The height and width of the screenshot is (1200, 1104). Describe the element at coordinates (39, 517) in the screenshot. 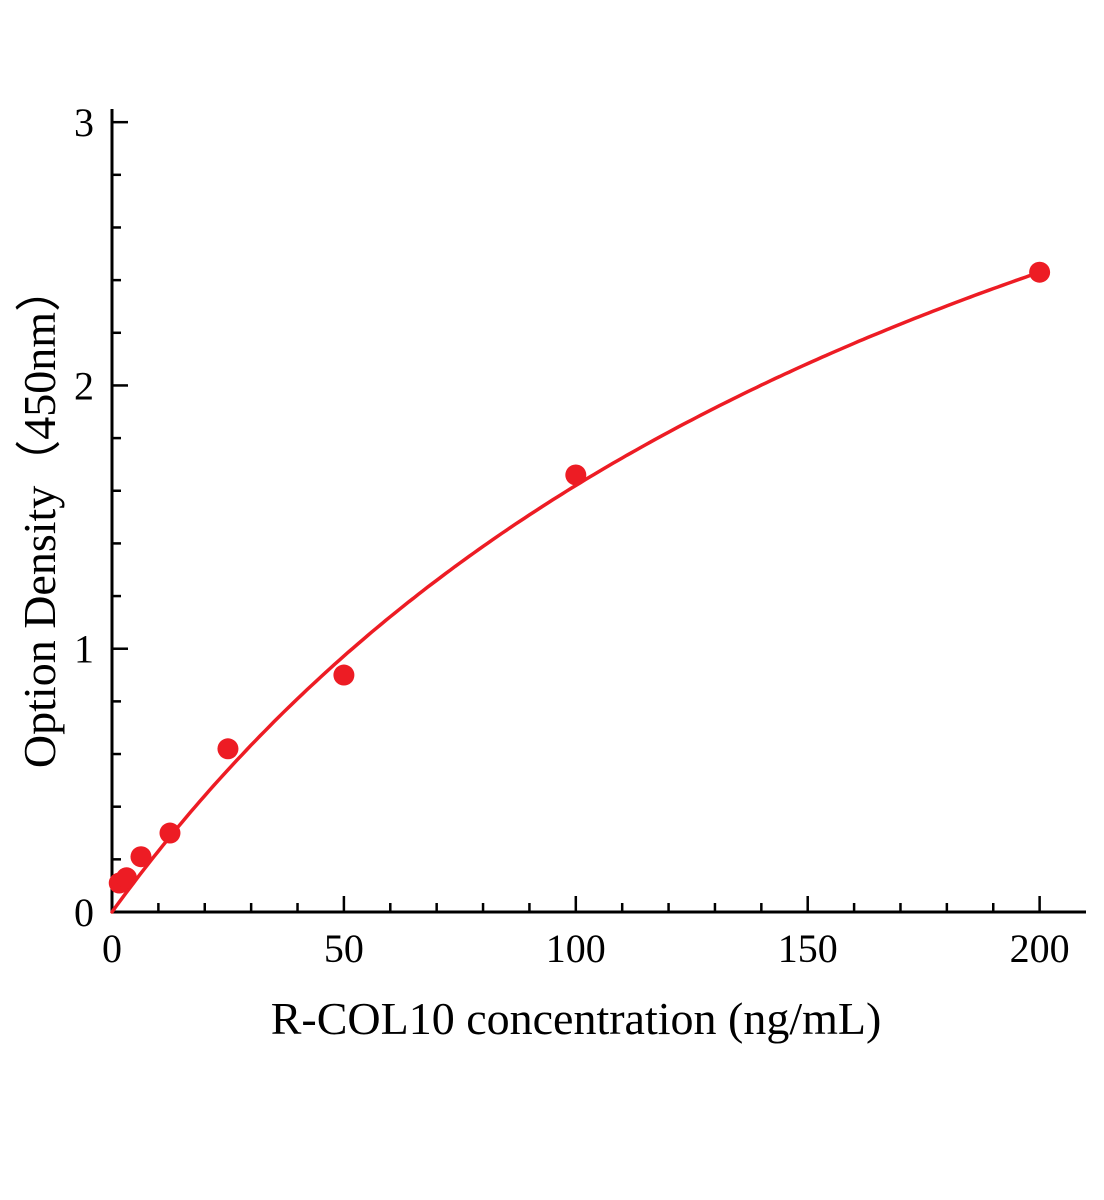

I see `y-axis-title: Option Density（450nm）` at that location.